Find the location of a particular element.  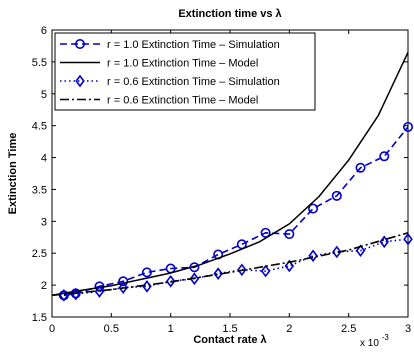

x-tick-label: 2.5 is located at coordinates (348, 329).